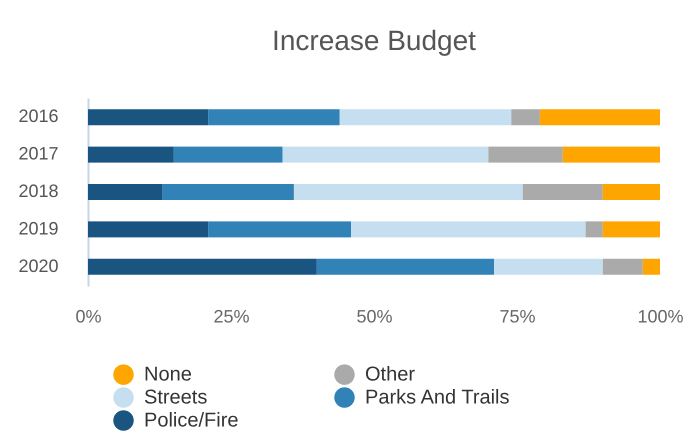 This screenshot has height=439, width=687. I want to click on y-tick-label: 2017, so click(38, 154).